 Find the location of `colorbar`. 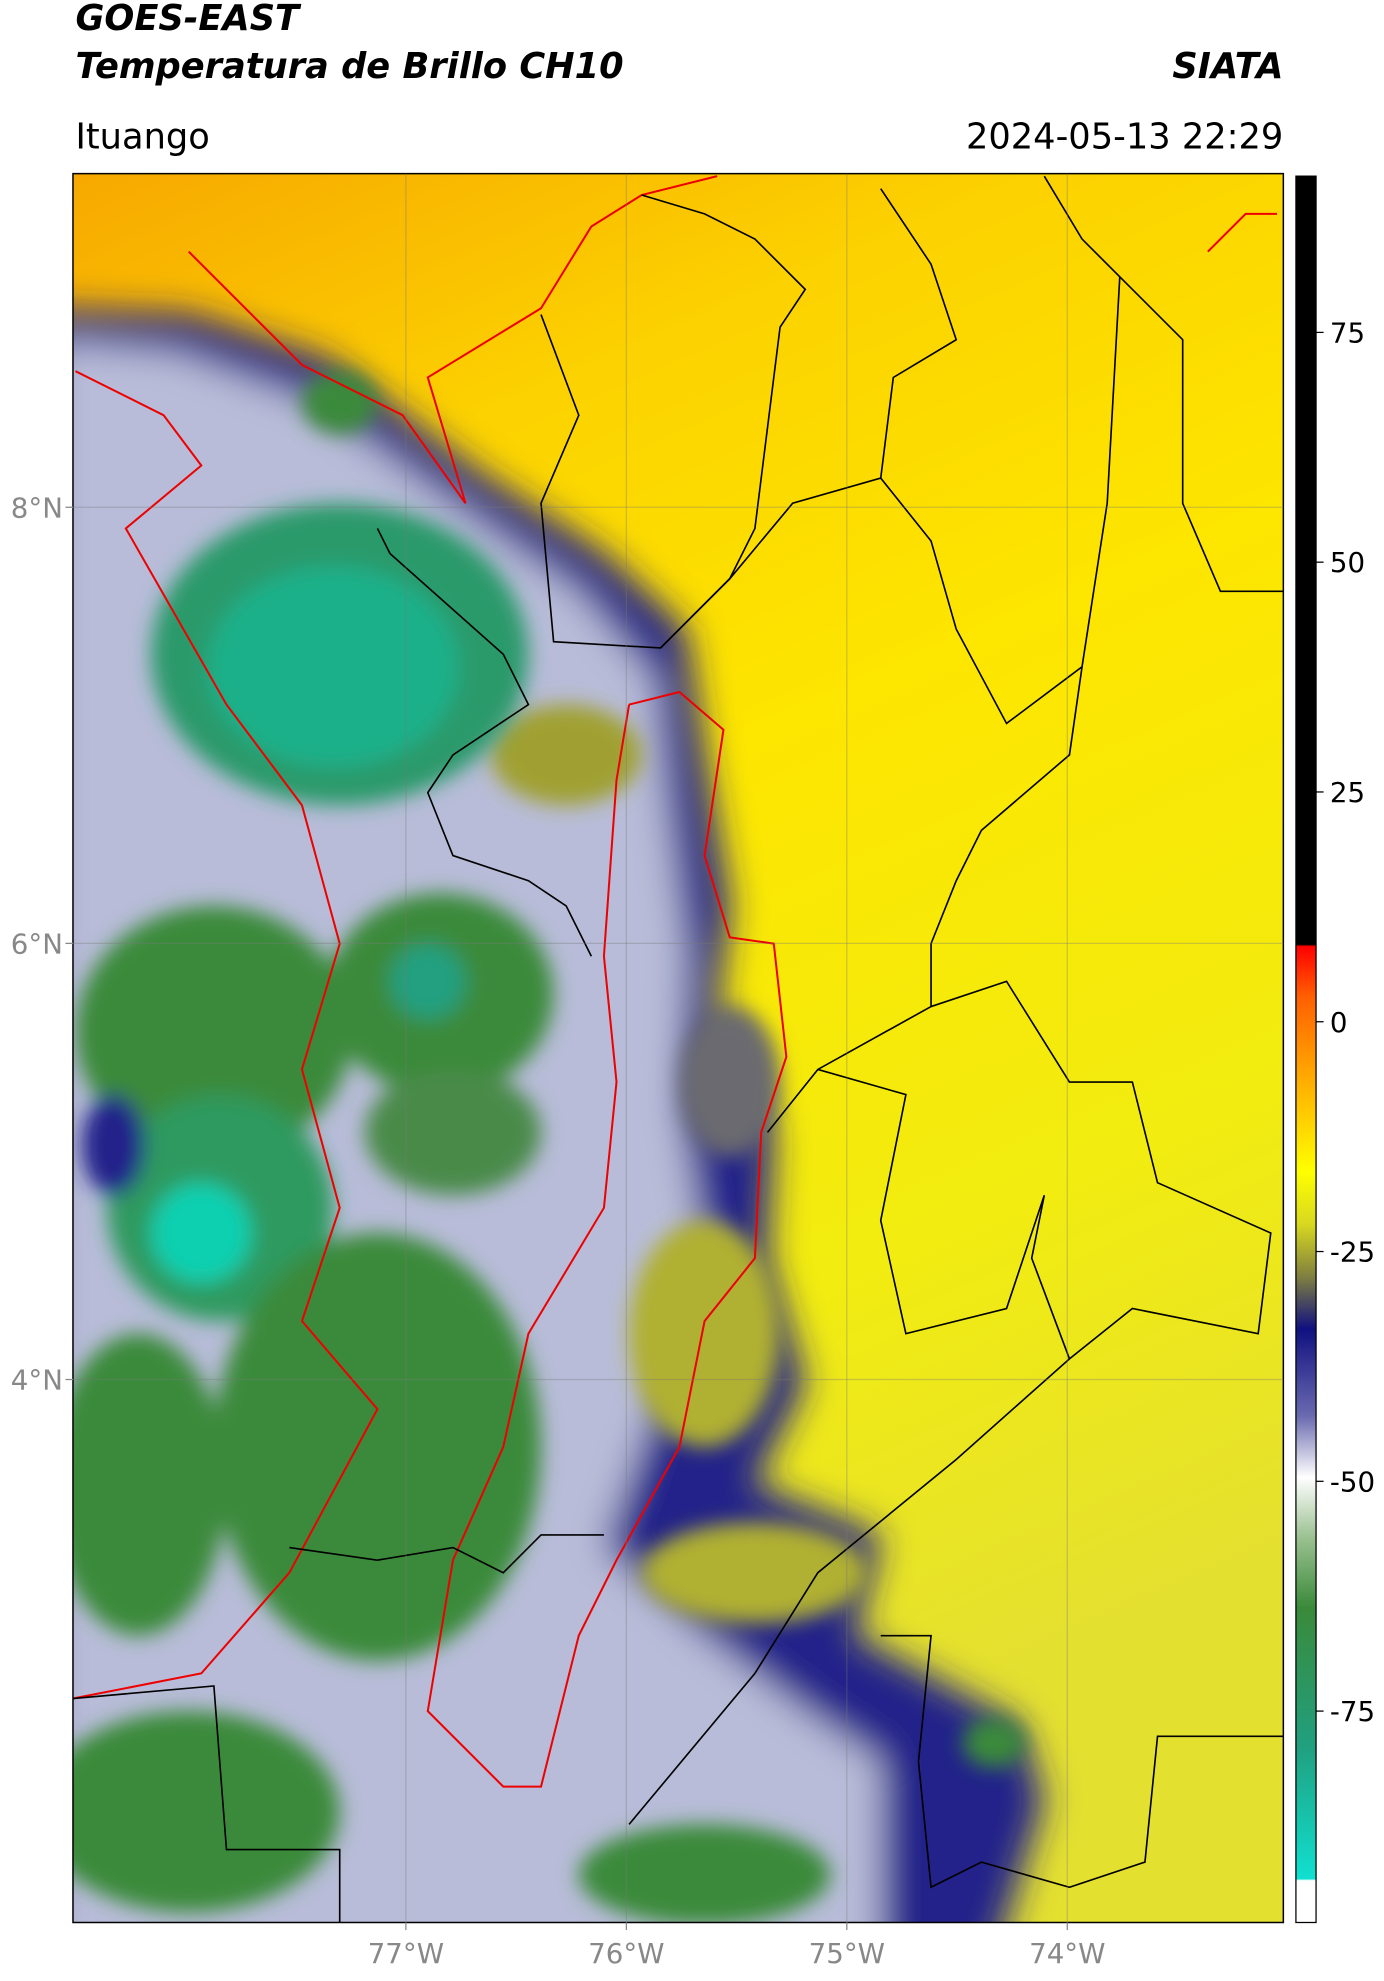

colorbar is located at coordinates (1306, 1049).